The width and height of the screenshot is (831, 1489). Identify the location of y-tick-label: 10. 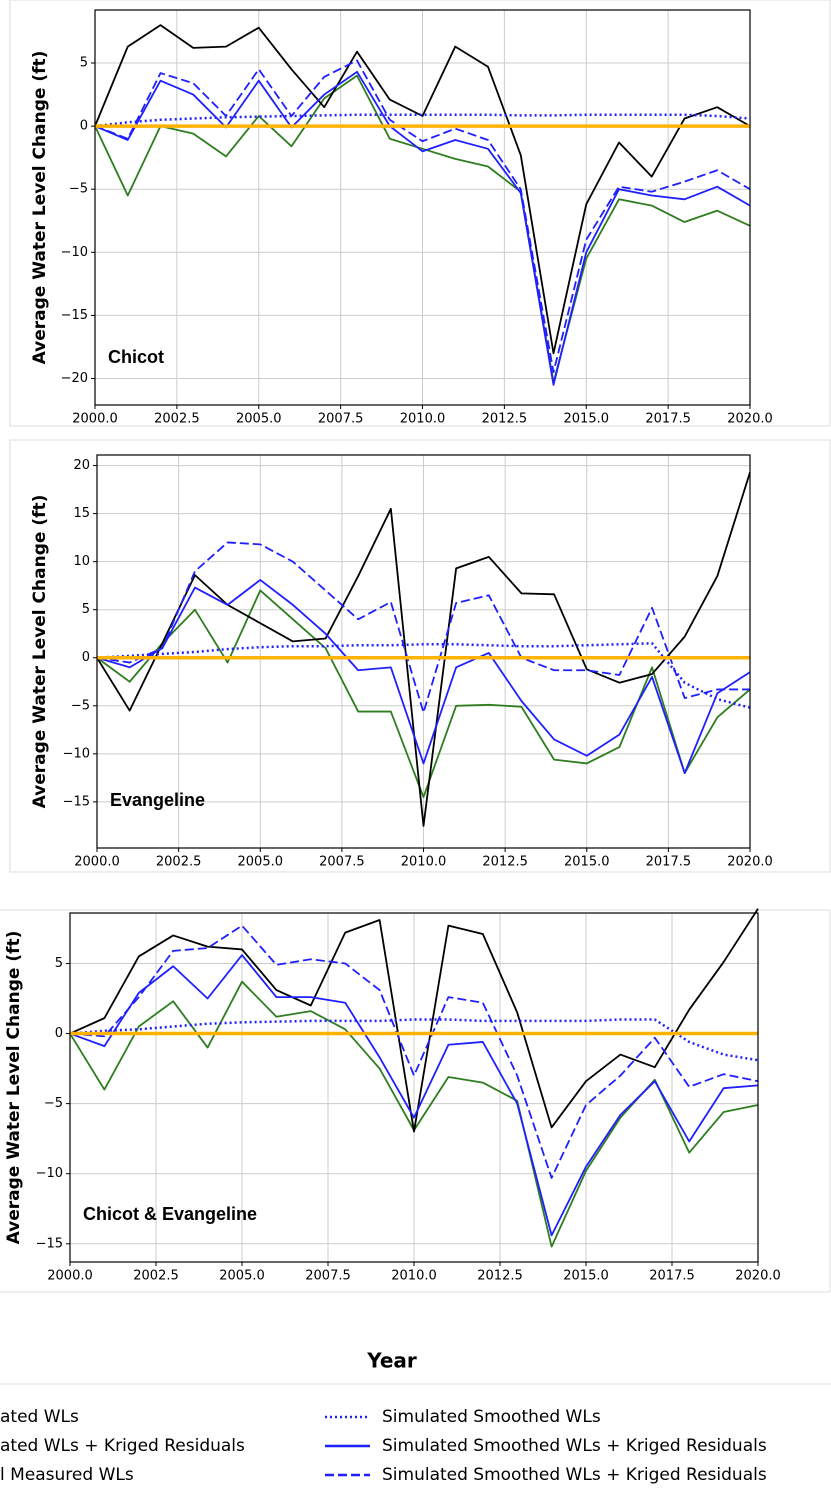
(81, 561).